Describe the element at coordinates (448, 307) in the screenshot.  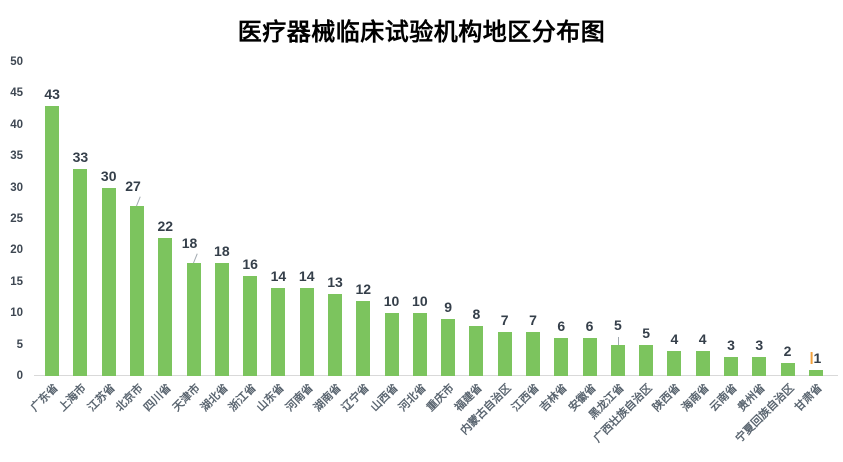
I see `bar-value-label: 9` at that location.